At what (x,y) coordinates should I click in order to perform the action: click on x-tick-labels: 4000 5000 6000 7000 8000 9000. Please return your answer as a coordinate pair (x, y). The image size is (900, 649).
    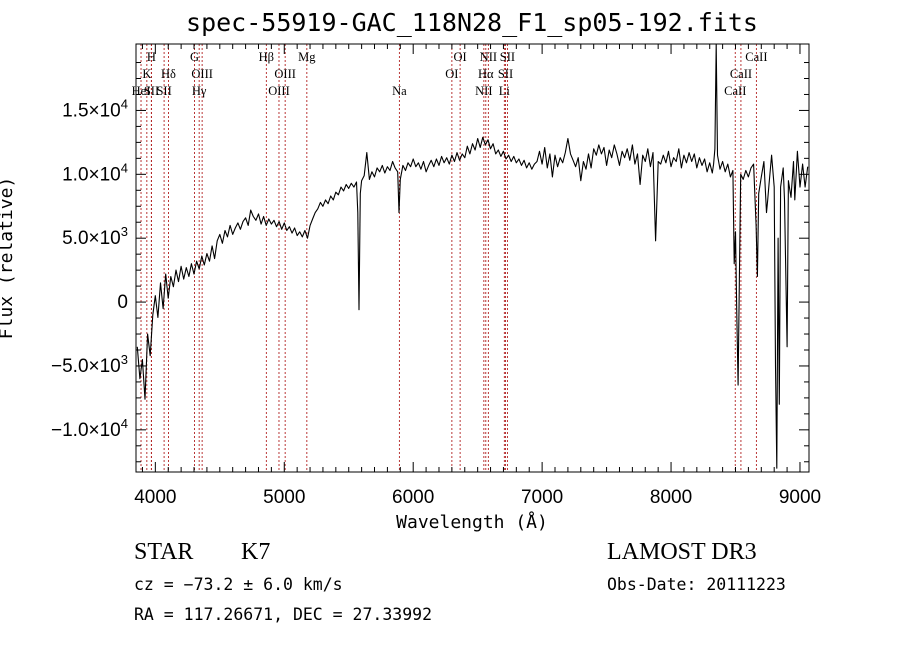
    Looking at the image, I should click on (477, 497).